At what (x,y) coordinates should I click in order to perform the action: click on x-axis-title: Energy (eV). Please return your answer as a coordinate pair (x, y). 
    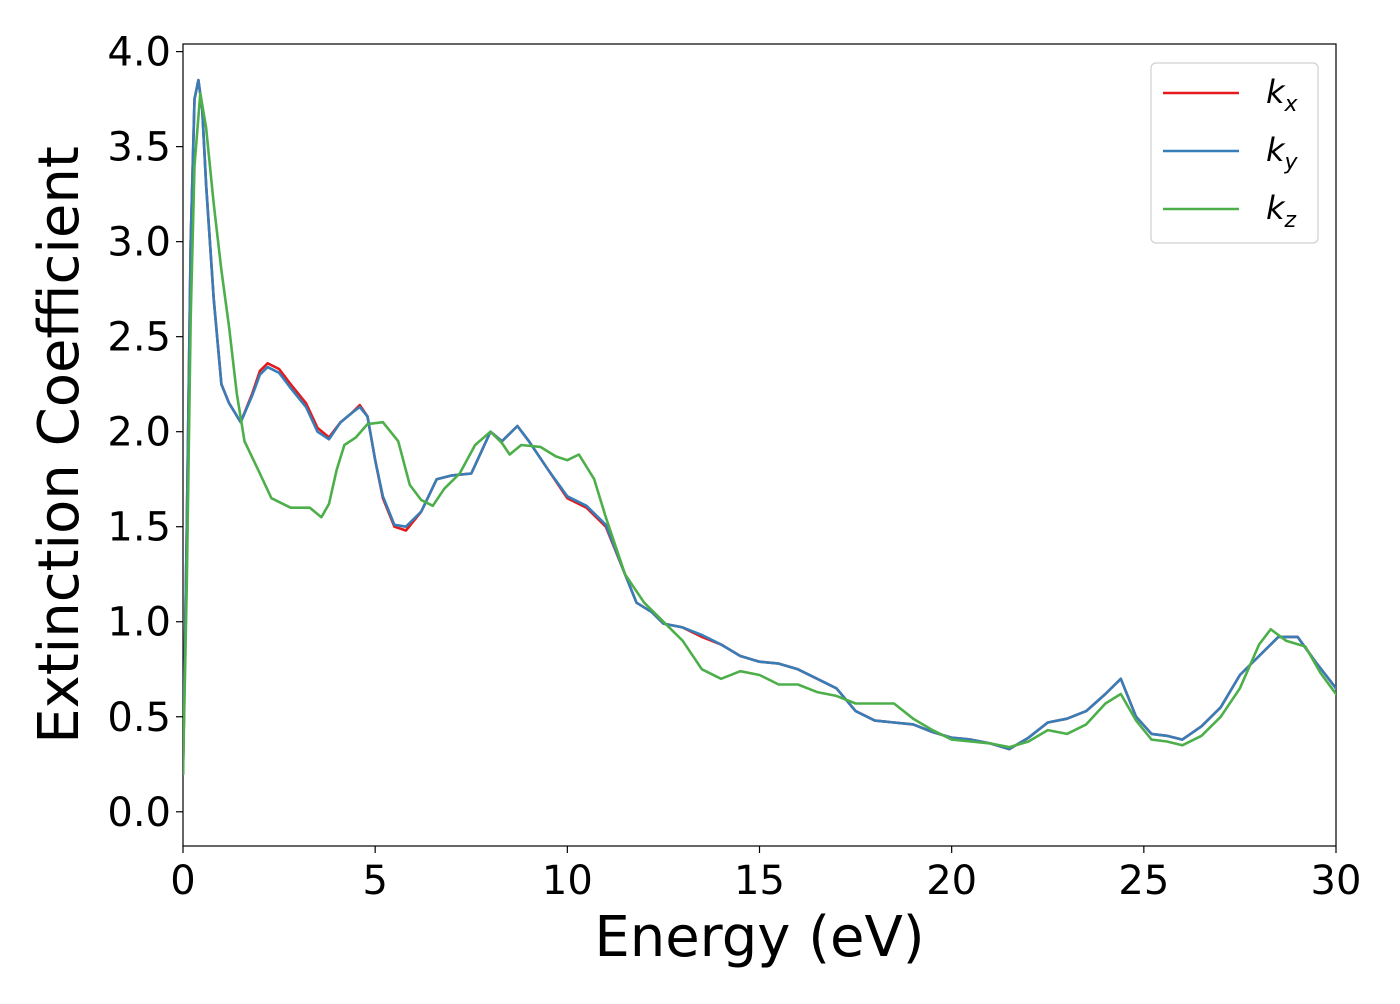
    Looking at the image, I should click on (759, 937).